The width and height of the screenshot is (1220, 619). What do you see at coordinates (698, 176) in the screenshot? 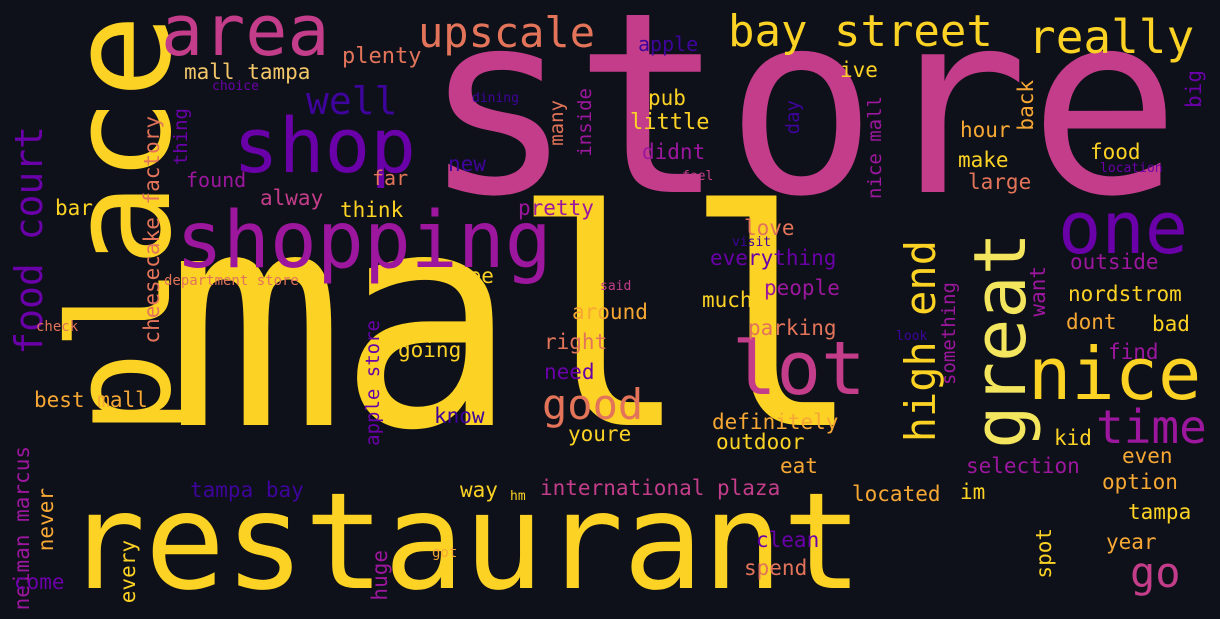
I see `word-feel: feel` at bounding box center [698, 176].